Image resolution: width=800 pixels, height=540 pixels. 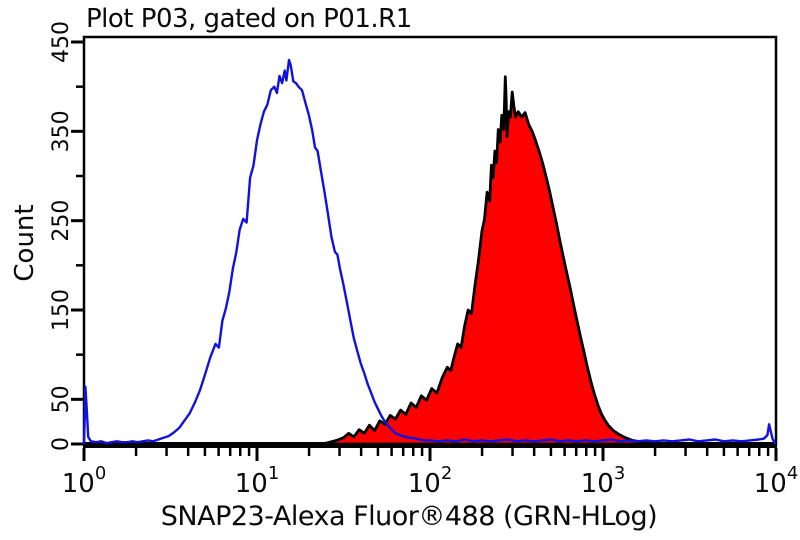 What do you see at coordinates (61, 131) in the screenshot?
I see `y-tick-label: 350` at bounding box center [61, 131].